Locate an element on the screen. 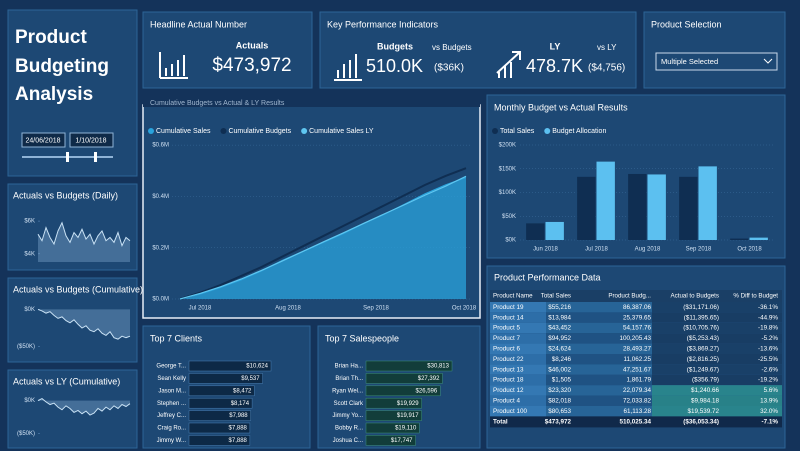  dropdown-arrow is located at coordinates (768, 61).